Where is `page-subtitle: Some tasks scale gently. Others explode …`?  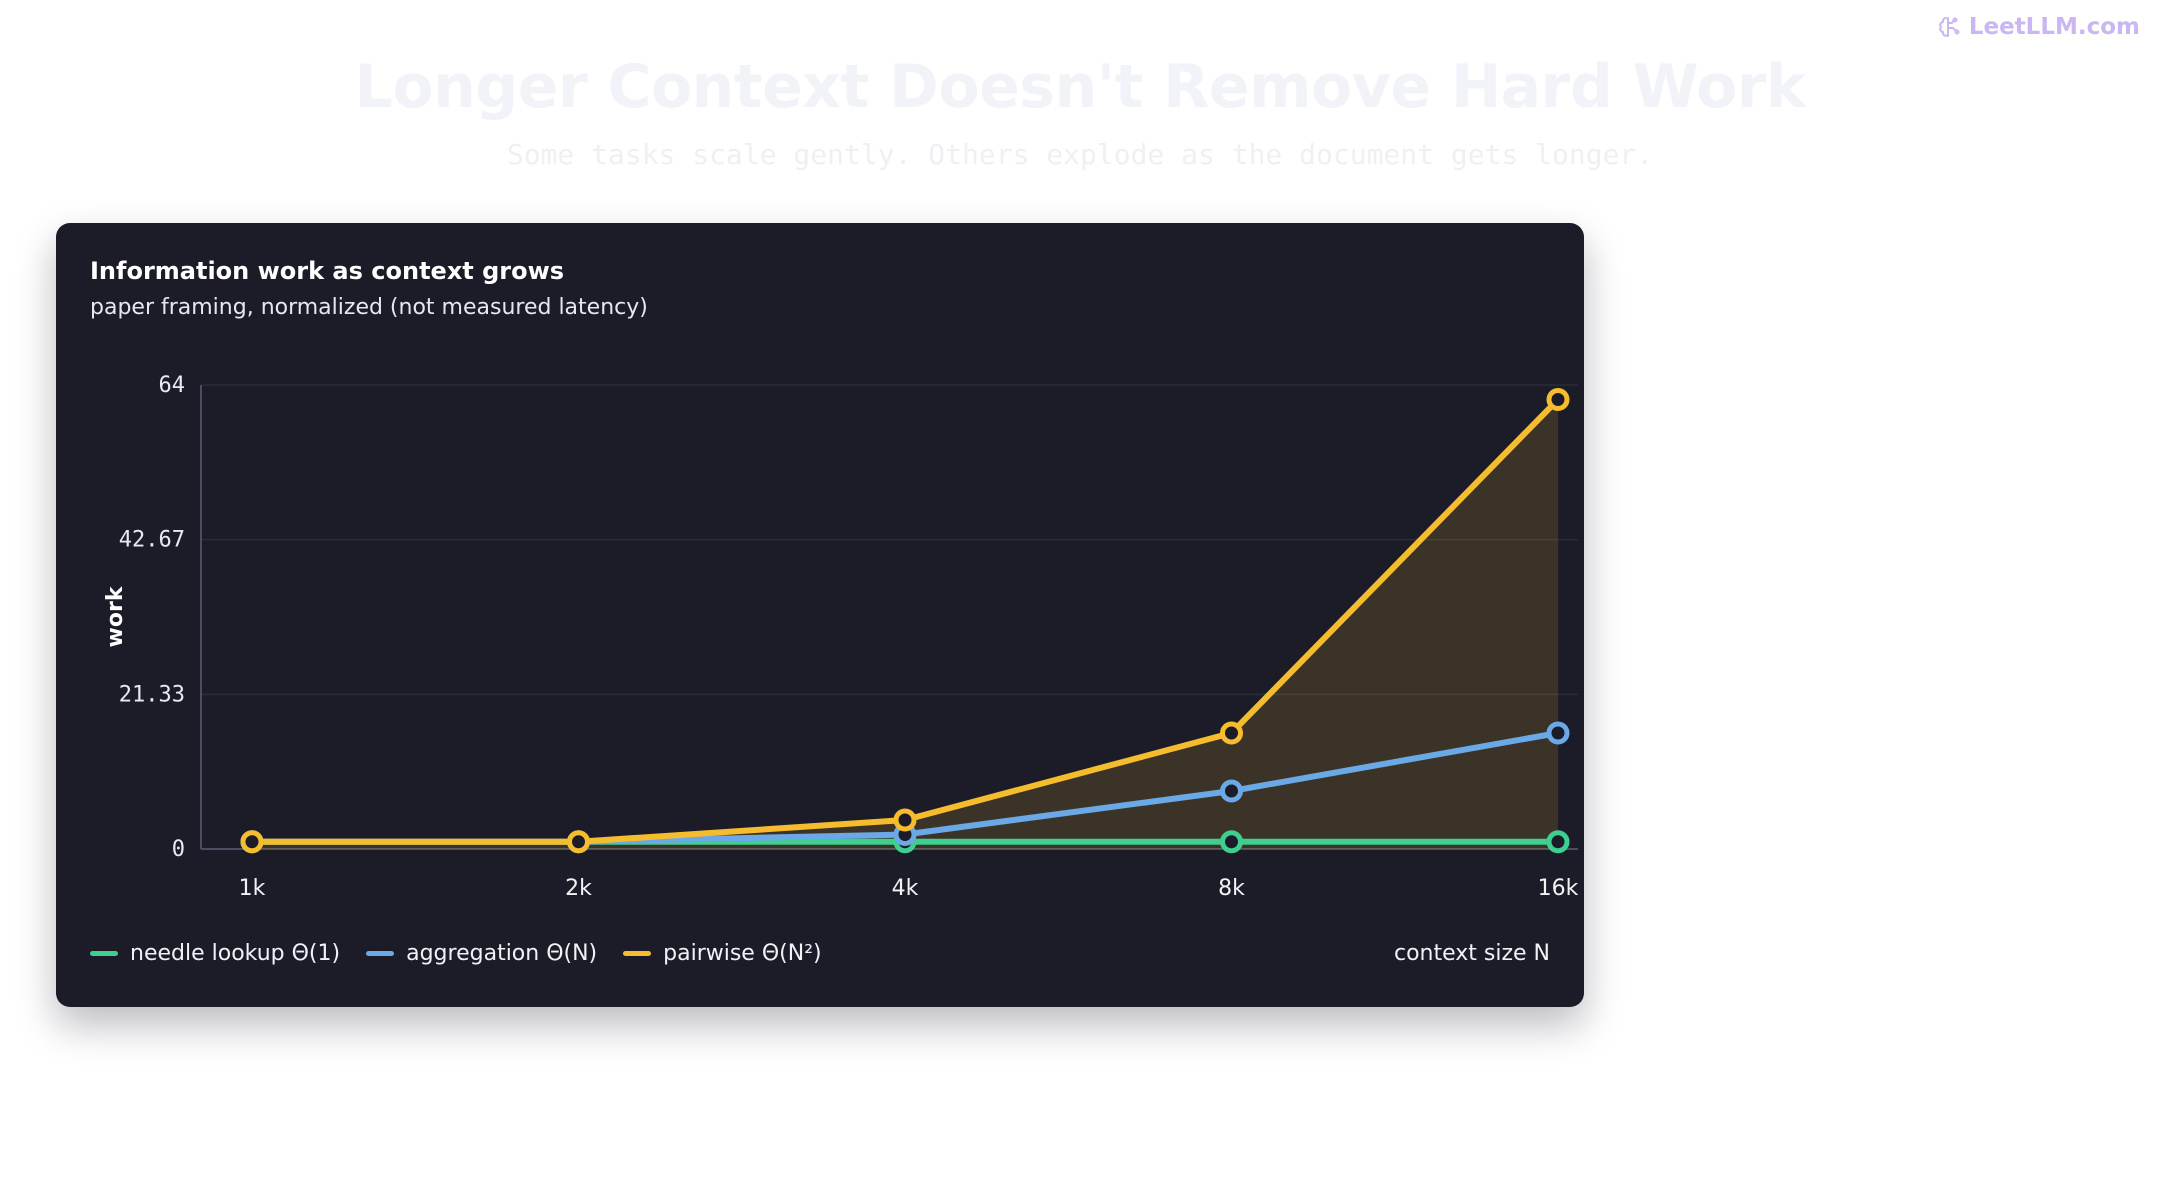 page-subtitle: Some tasks scale gently. Others explode … is located at coordinates (1080, 154).